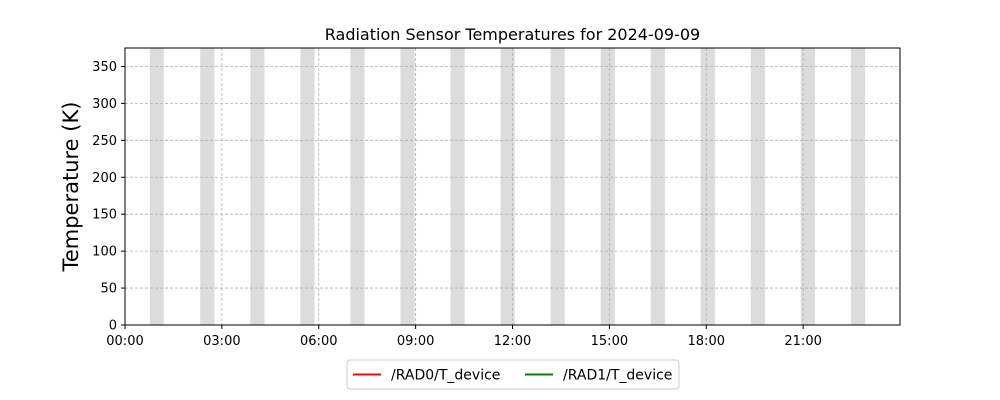  Describe the element at coordinates (706, 341) in the screenshot. I see `x-tick-label: 18:00` at that location.